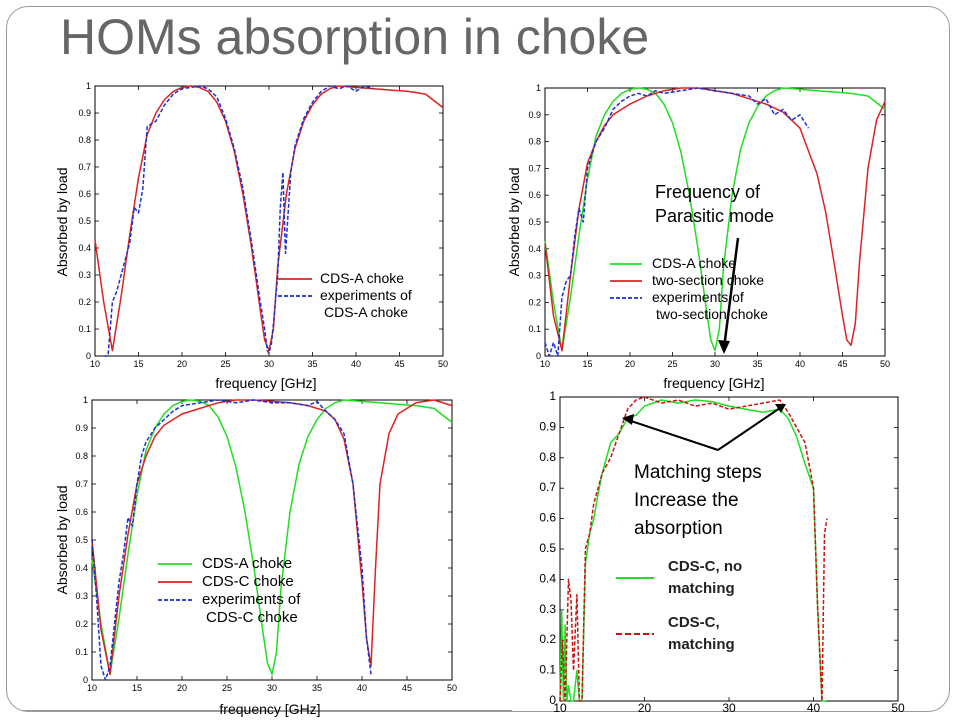 The height and width of the screenshot is (720, 960). Describe the element at coordinates (678, 528) in the screenshot. I see `annotation-text: absorption` at that location.